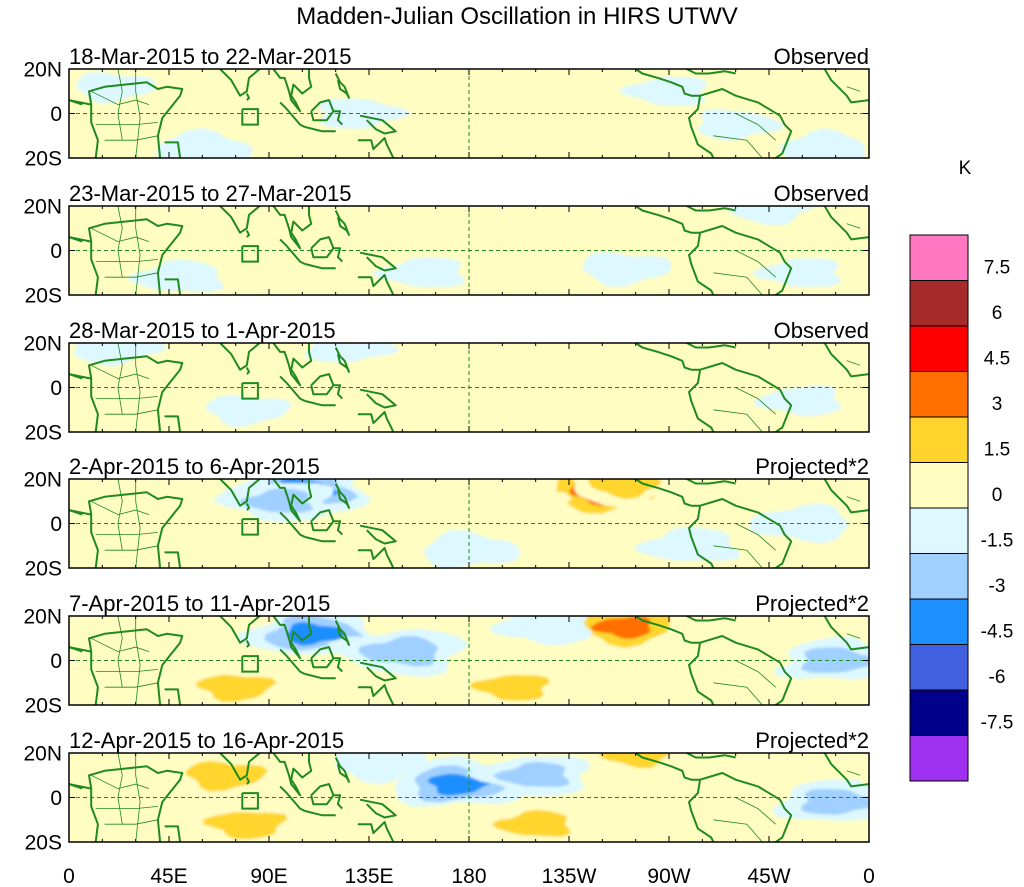 This screenshot has height=887, width=1024. What do you see at coordinates (997, 450) in the screenshot?
I see `colorbar-label: 1.5` at bounding box center [997, 450].